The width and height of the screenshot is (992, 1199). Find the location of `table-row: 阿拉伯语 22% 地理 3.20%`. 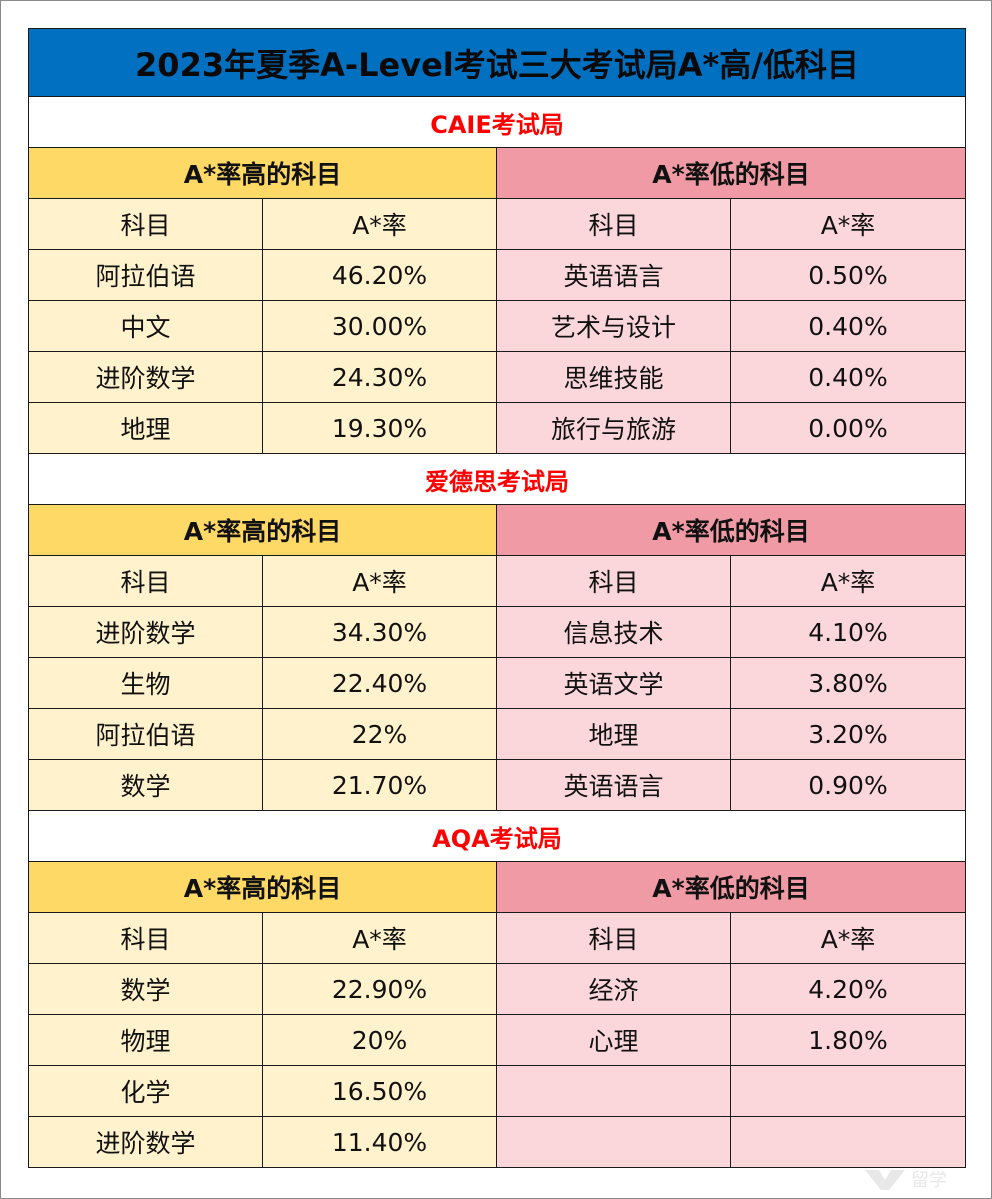

table-row: 阿拉伯语 22% 地理 3.20% is located at coordinates (497, 734).